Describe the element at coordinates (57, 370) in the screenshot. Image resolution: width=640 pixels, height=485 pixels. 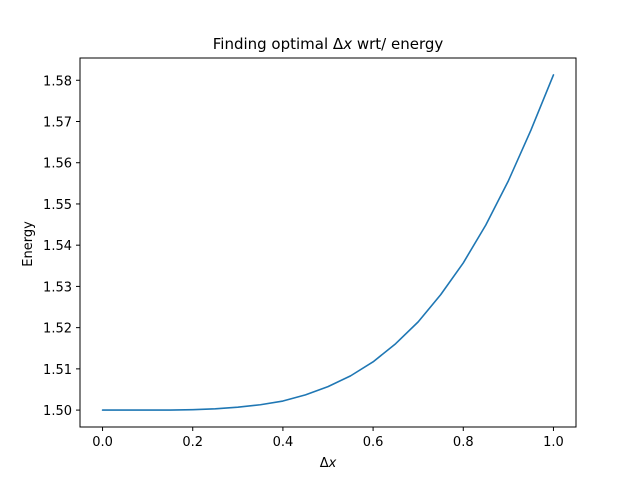
I see `y-tick-label: 1.51` at that location.